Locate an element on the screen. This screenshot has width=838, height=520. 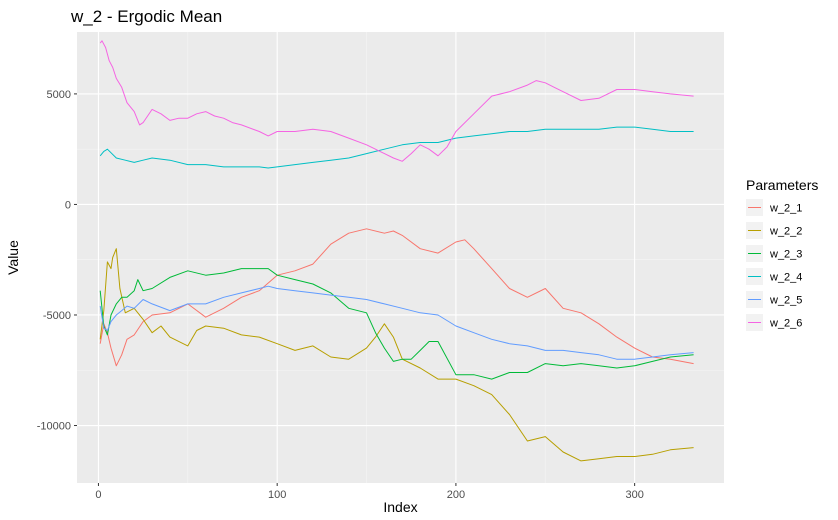
x-tick-label: 100 is located at coordinates (277, 495).